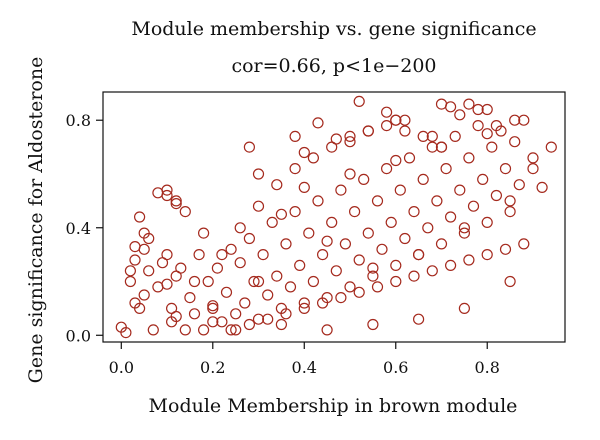  I want to click on x-tick-label: 0.6, so click(395, 367).